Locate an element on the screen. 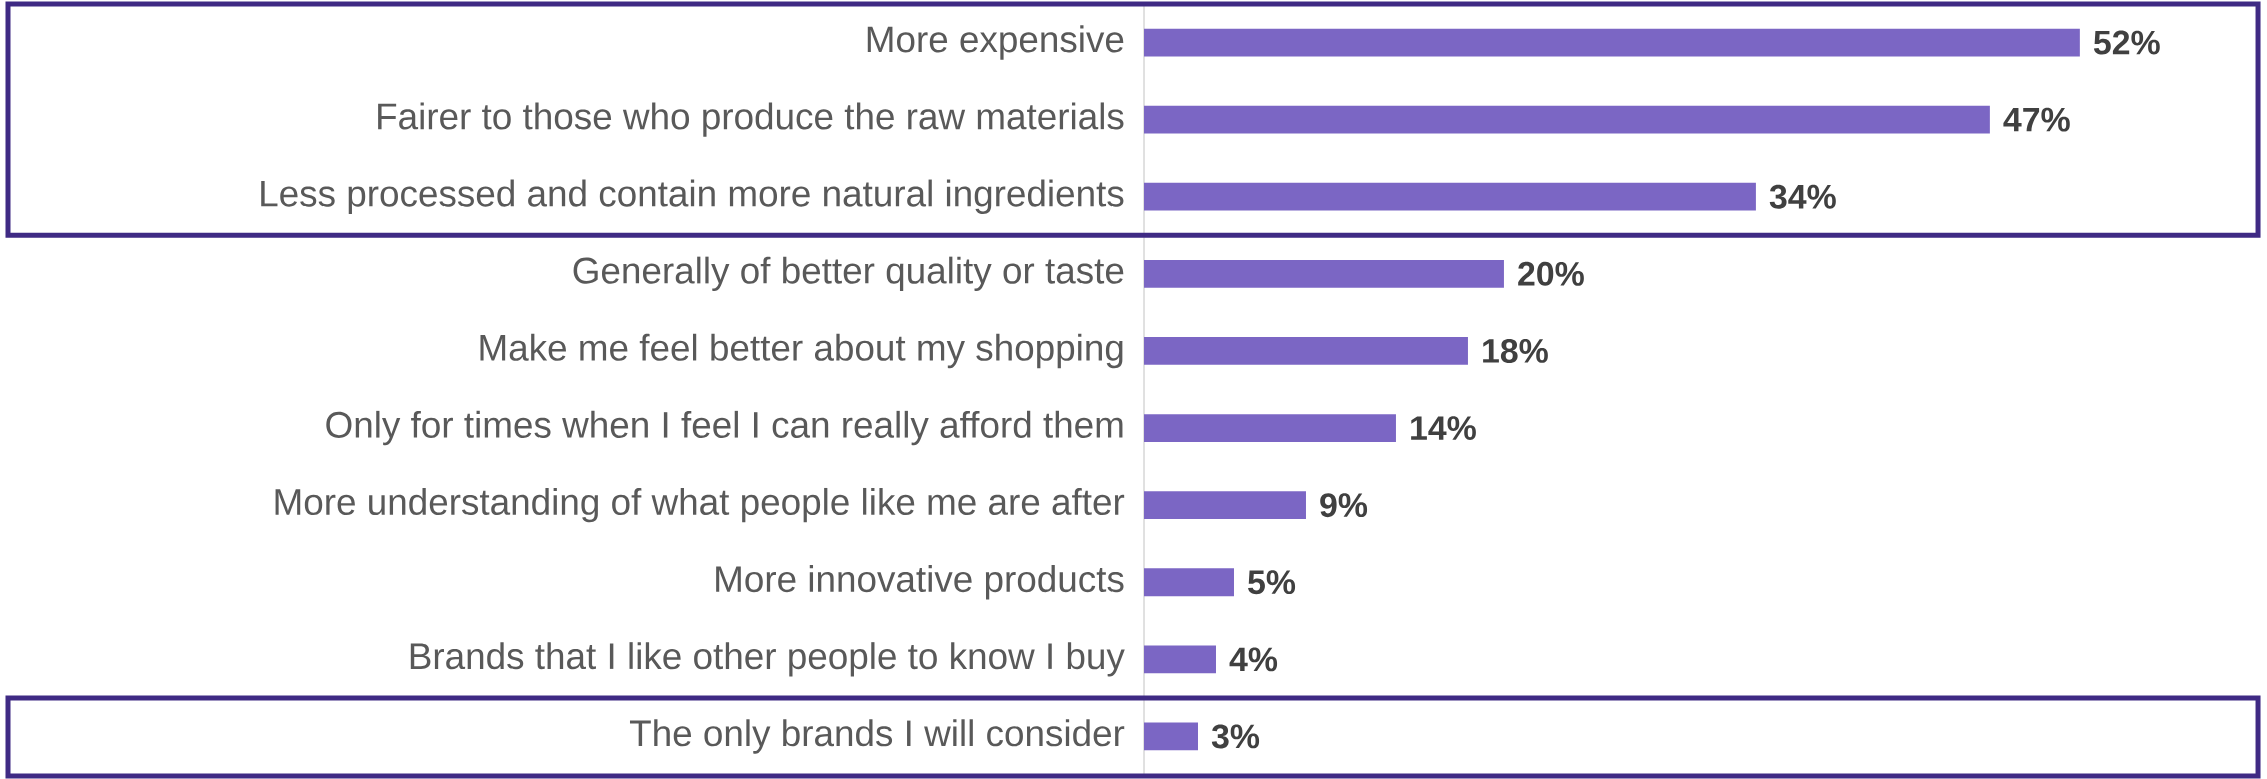 The image size is (2267, 779). y-tick-label: The only brands I will consider is located at coordinates (877, 736).